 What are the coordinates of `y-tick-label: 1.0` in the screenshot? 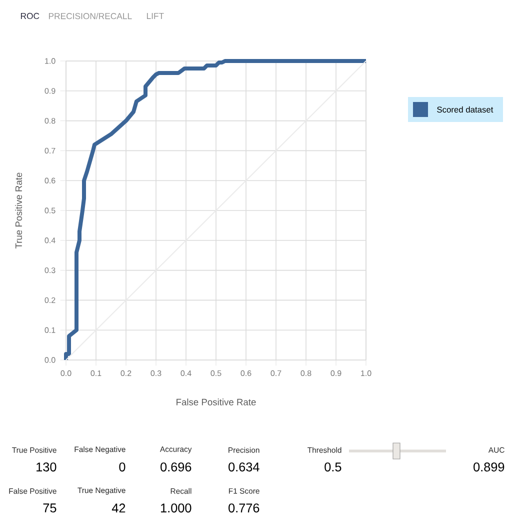 It's located at (50, 61).